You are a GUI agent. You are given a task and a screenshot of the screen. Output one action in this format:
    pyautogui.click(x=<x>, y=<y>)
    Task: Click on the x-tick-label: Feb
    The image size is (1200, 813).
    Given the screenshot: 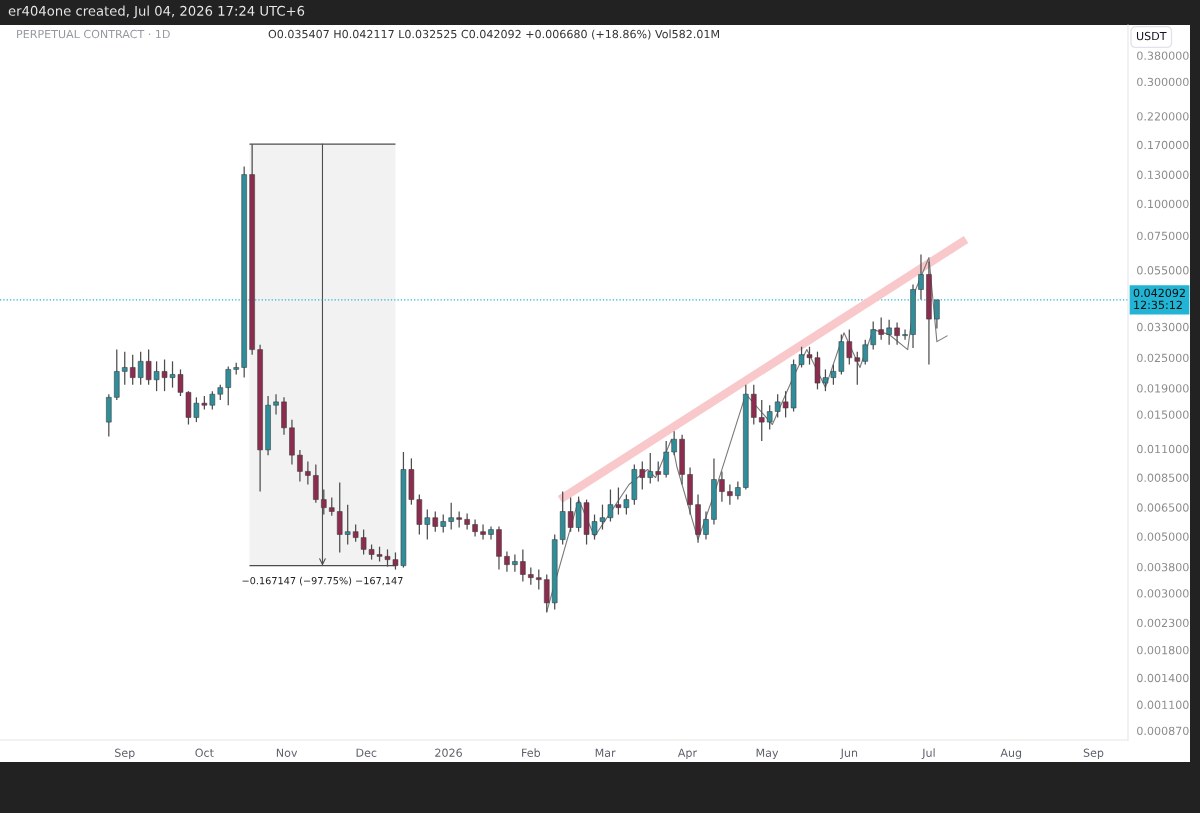 What is the action you would take?
    pyautogui.click(x=531, y=752)
    